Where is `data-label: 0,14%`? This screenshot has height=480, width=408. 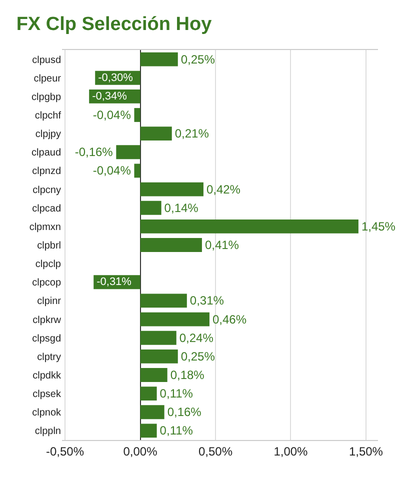
data-label: 0,14% is located at coordinates (181, 207).